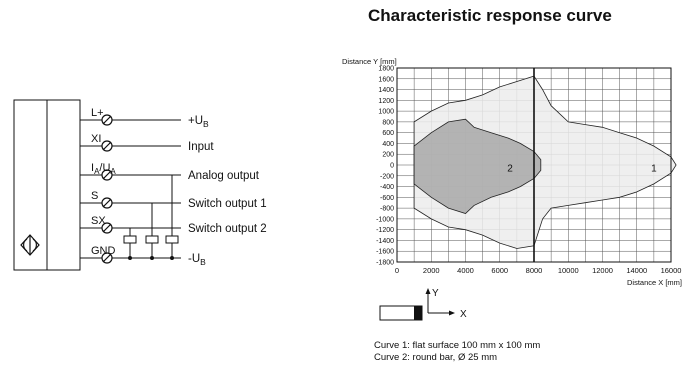  What do you see at coordinates (30, 245) in the screenshot?
I see `sensor-symbol-icon` at bounding box center [30, 245].